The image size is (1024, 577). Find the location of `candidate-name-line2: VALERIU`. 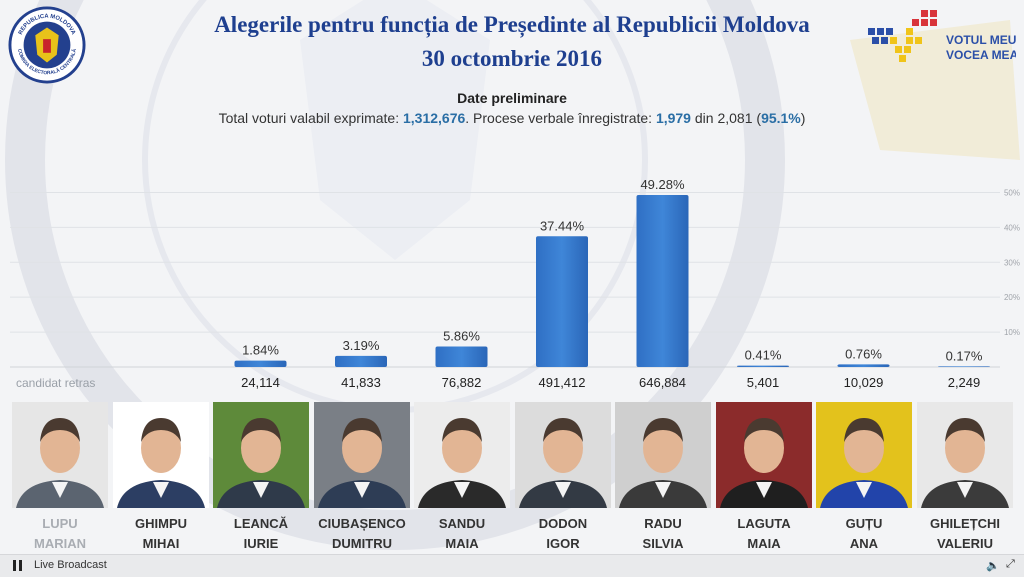

candidate-name-line2: VALERIU is located at coordinates (965, 543).